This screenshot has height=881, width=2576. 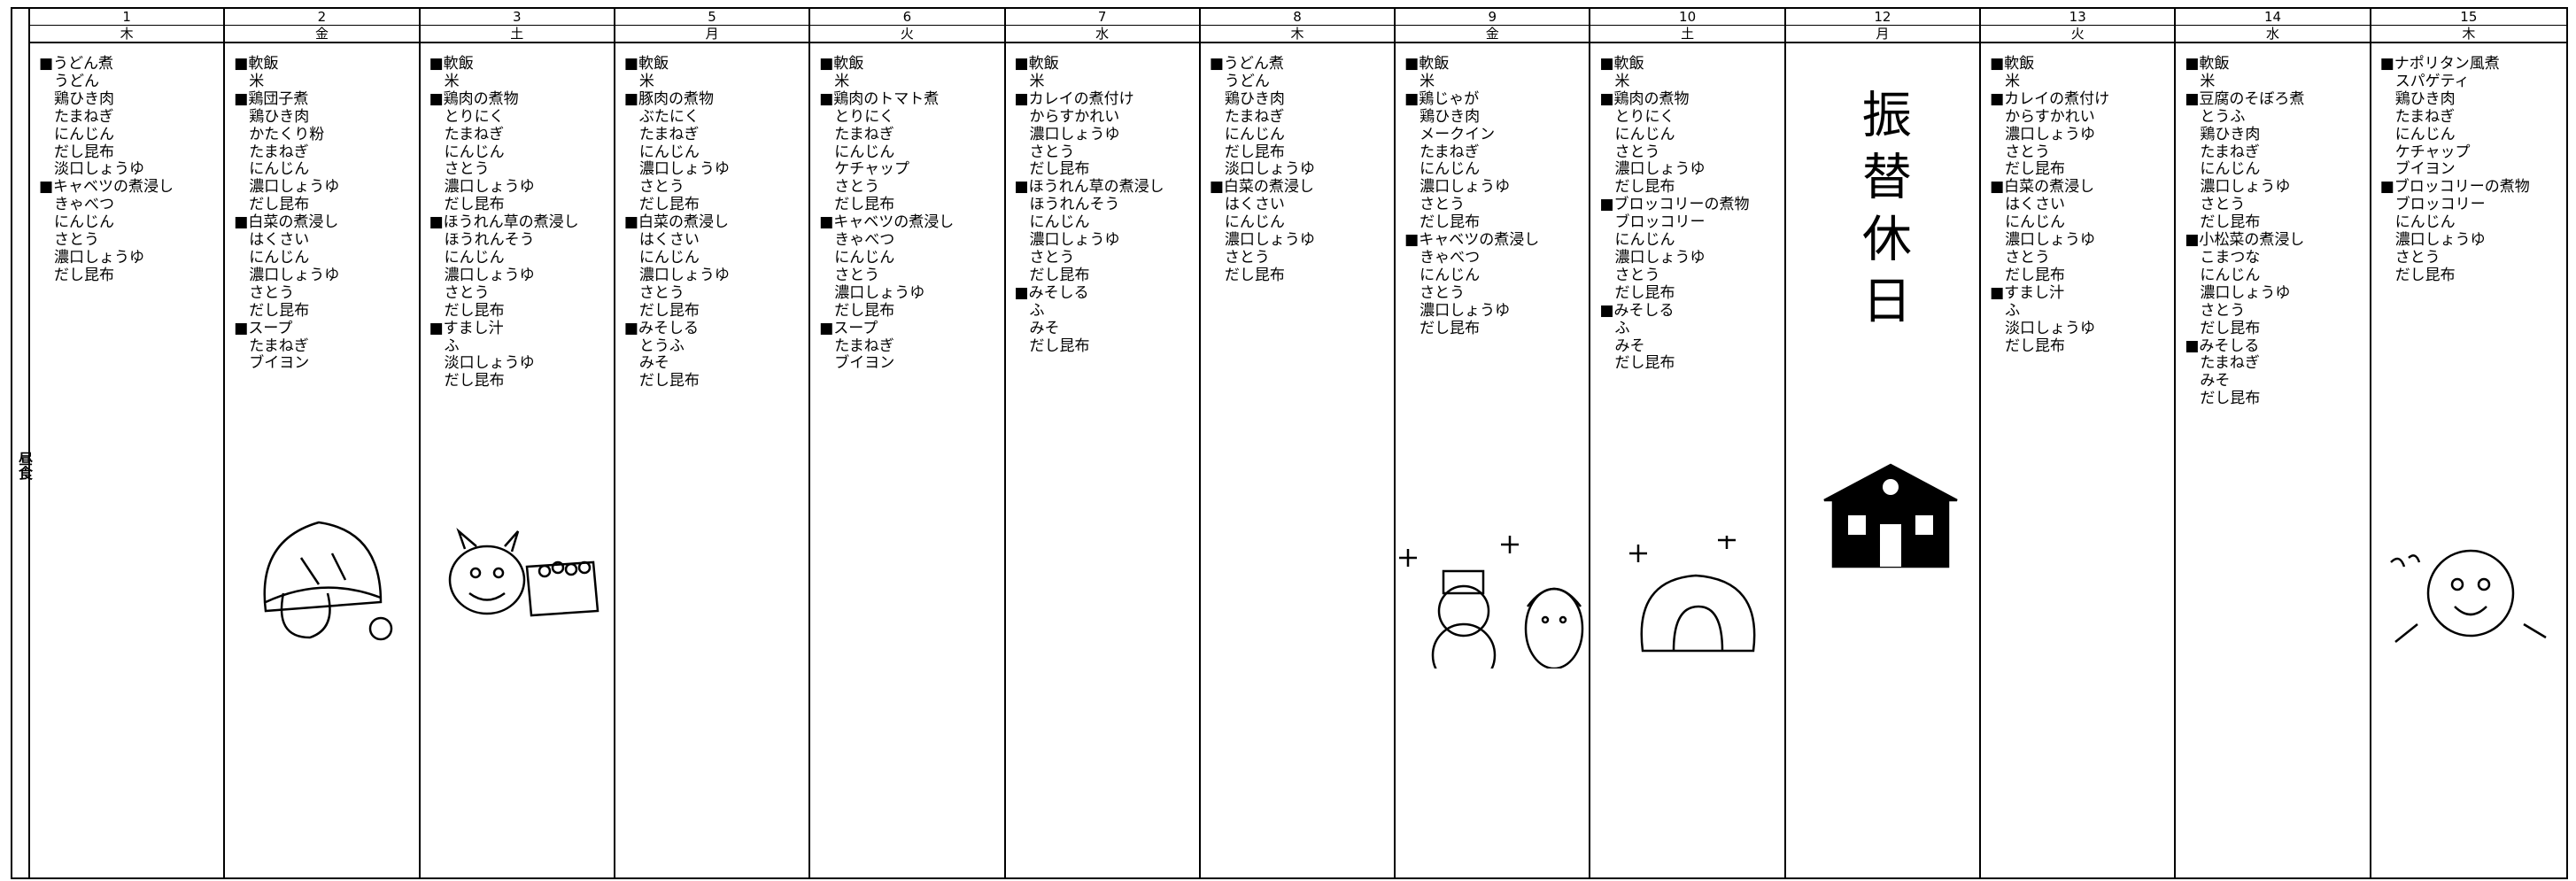 I want to click on dish-name: ■ブロッコリーの煮物, so click(x=1674, y=205).